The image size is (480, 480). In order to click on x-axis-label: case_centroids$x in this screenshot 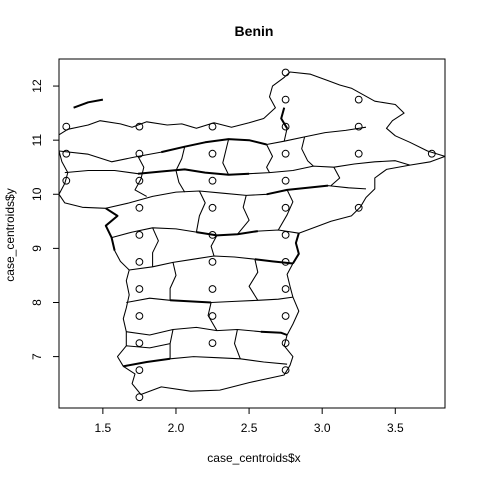, I will do `click(253, 458)`.